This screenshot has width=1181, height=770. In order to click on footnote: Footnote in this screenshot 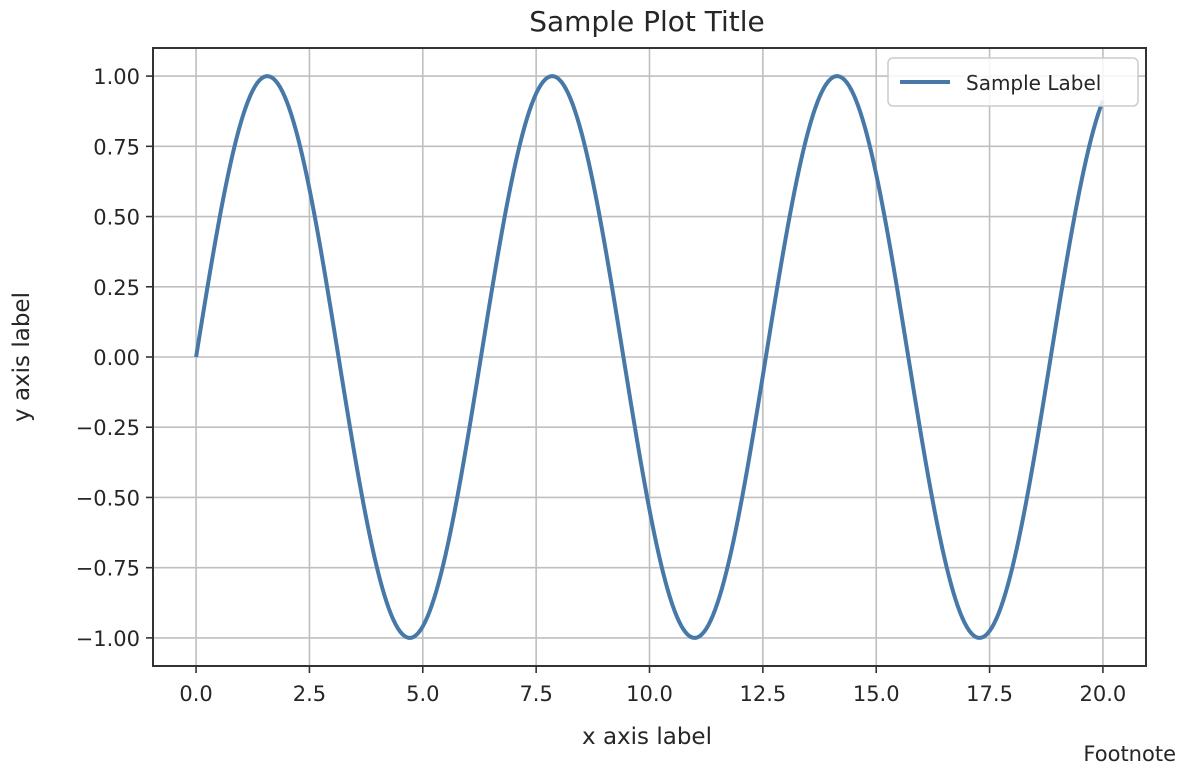, I will do `click(1129, 754)`.